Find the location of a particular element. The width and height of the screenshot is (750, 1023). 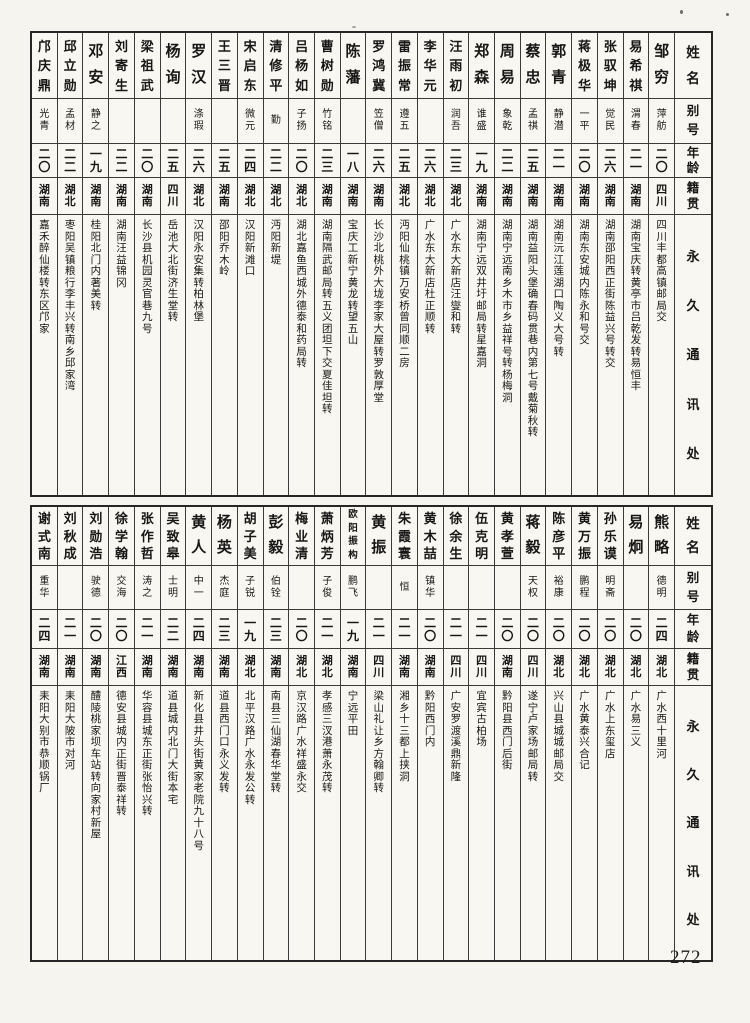

alias-cell: 静之 is located at coordinates (96, 121).